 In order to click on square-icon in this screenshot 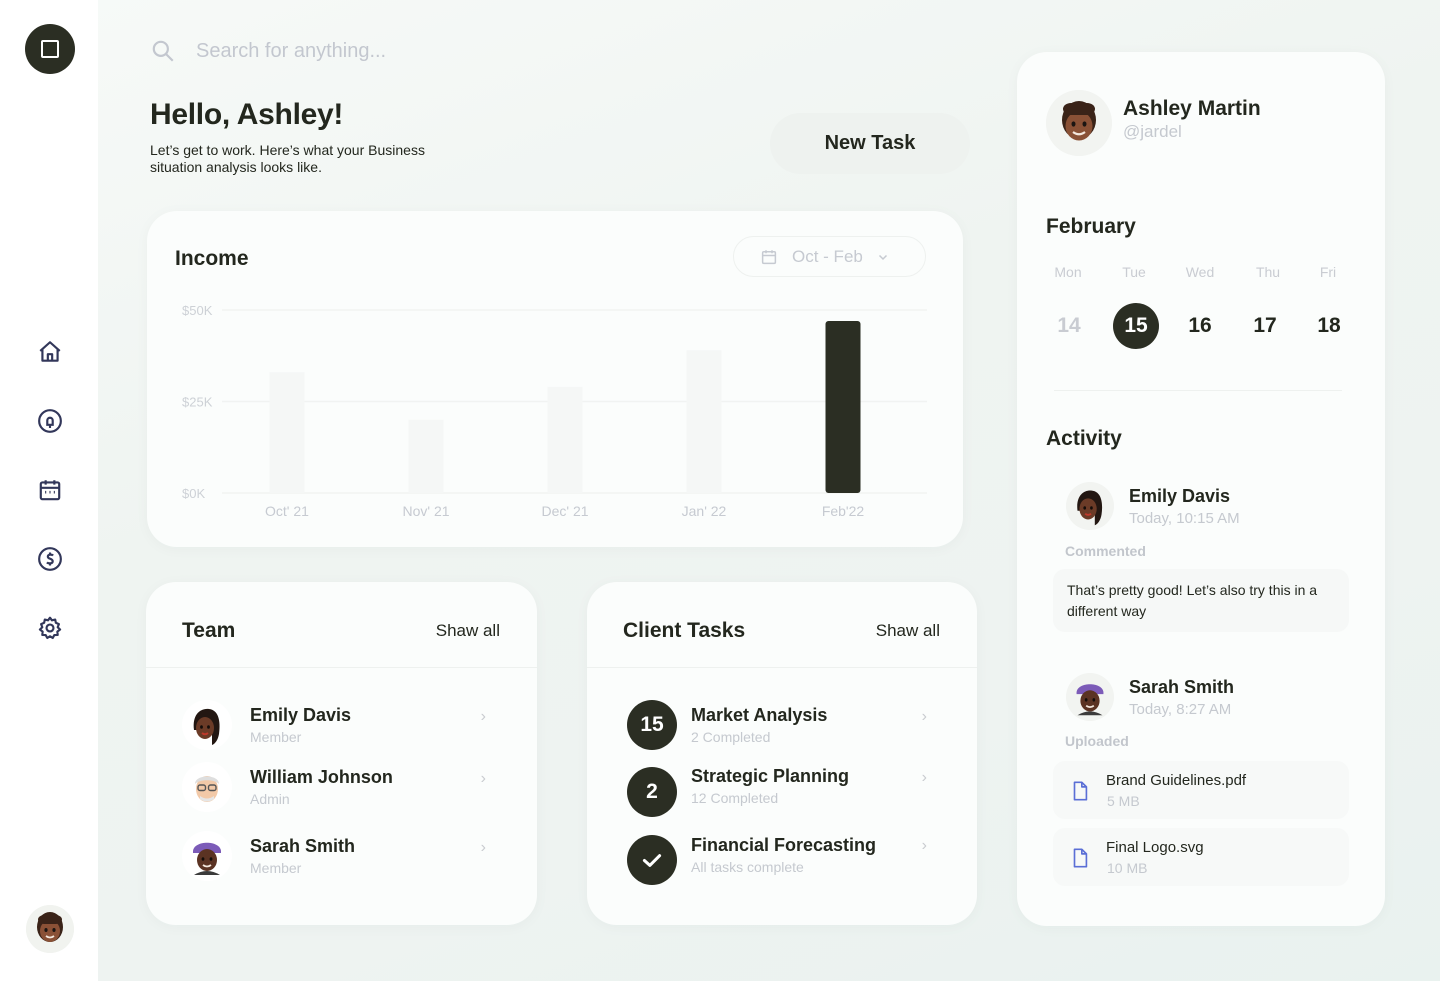, I will do `click(50, 49)`.